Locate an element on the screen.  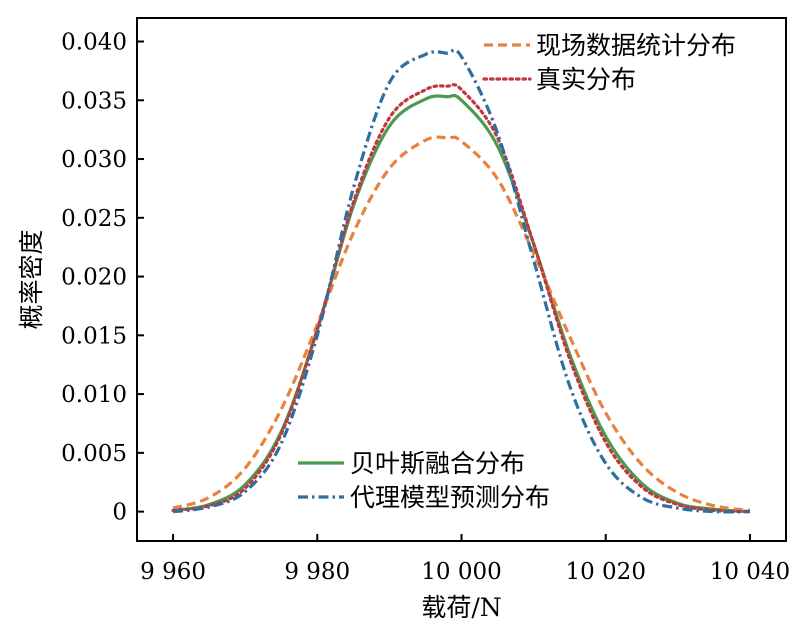
legend-label-3: 代理模型预测分布 is located at coordinates (450, 497).